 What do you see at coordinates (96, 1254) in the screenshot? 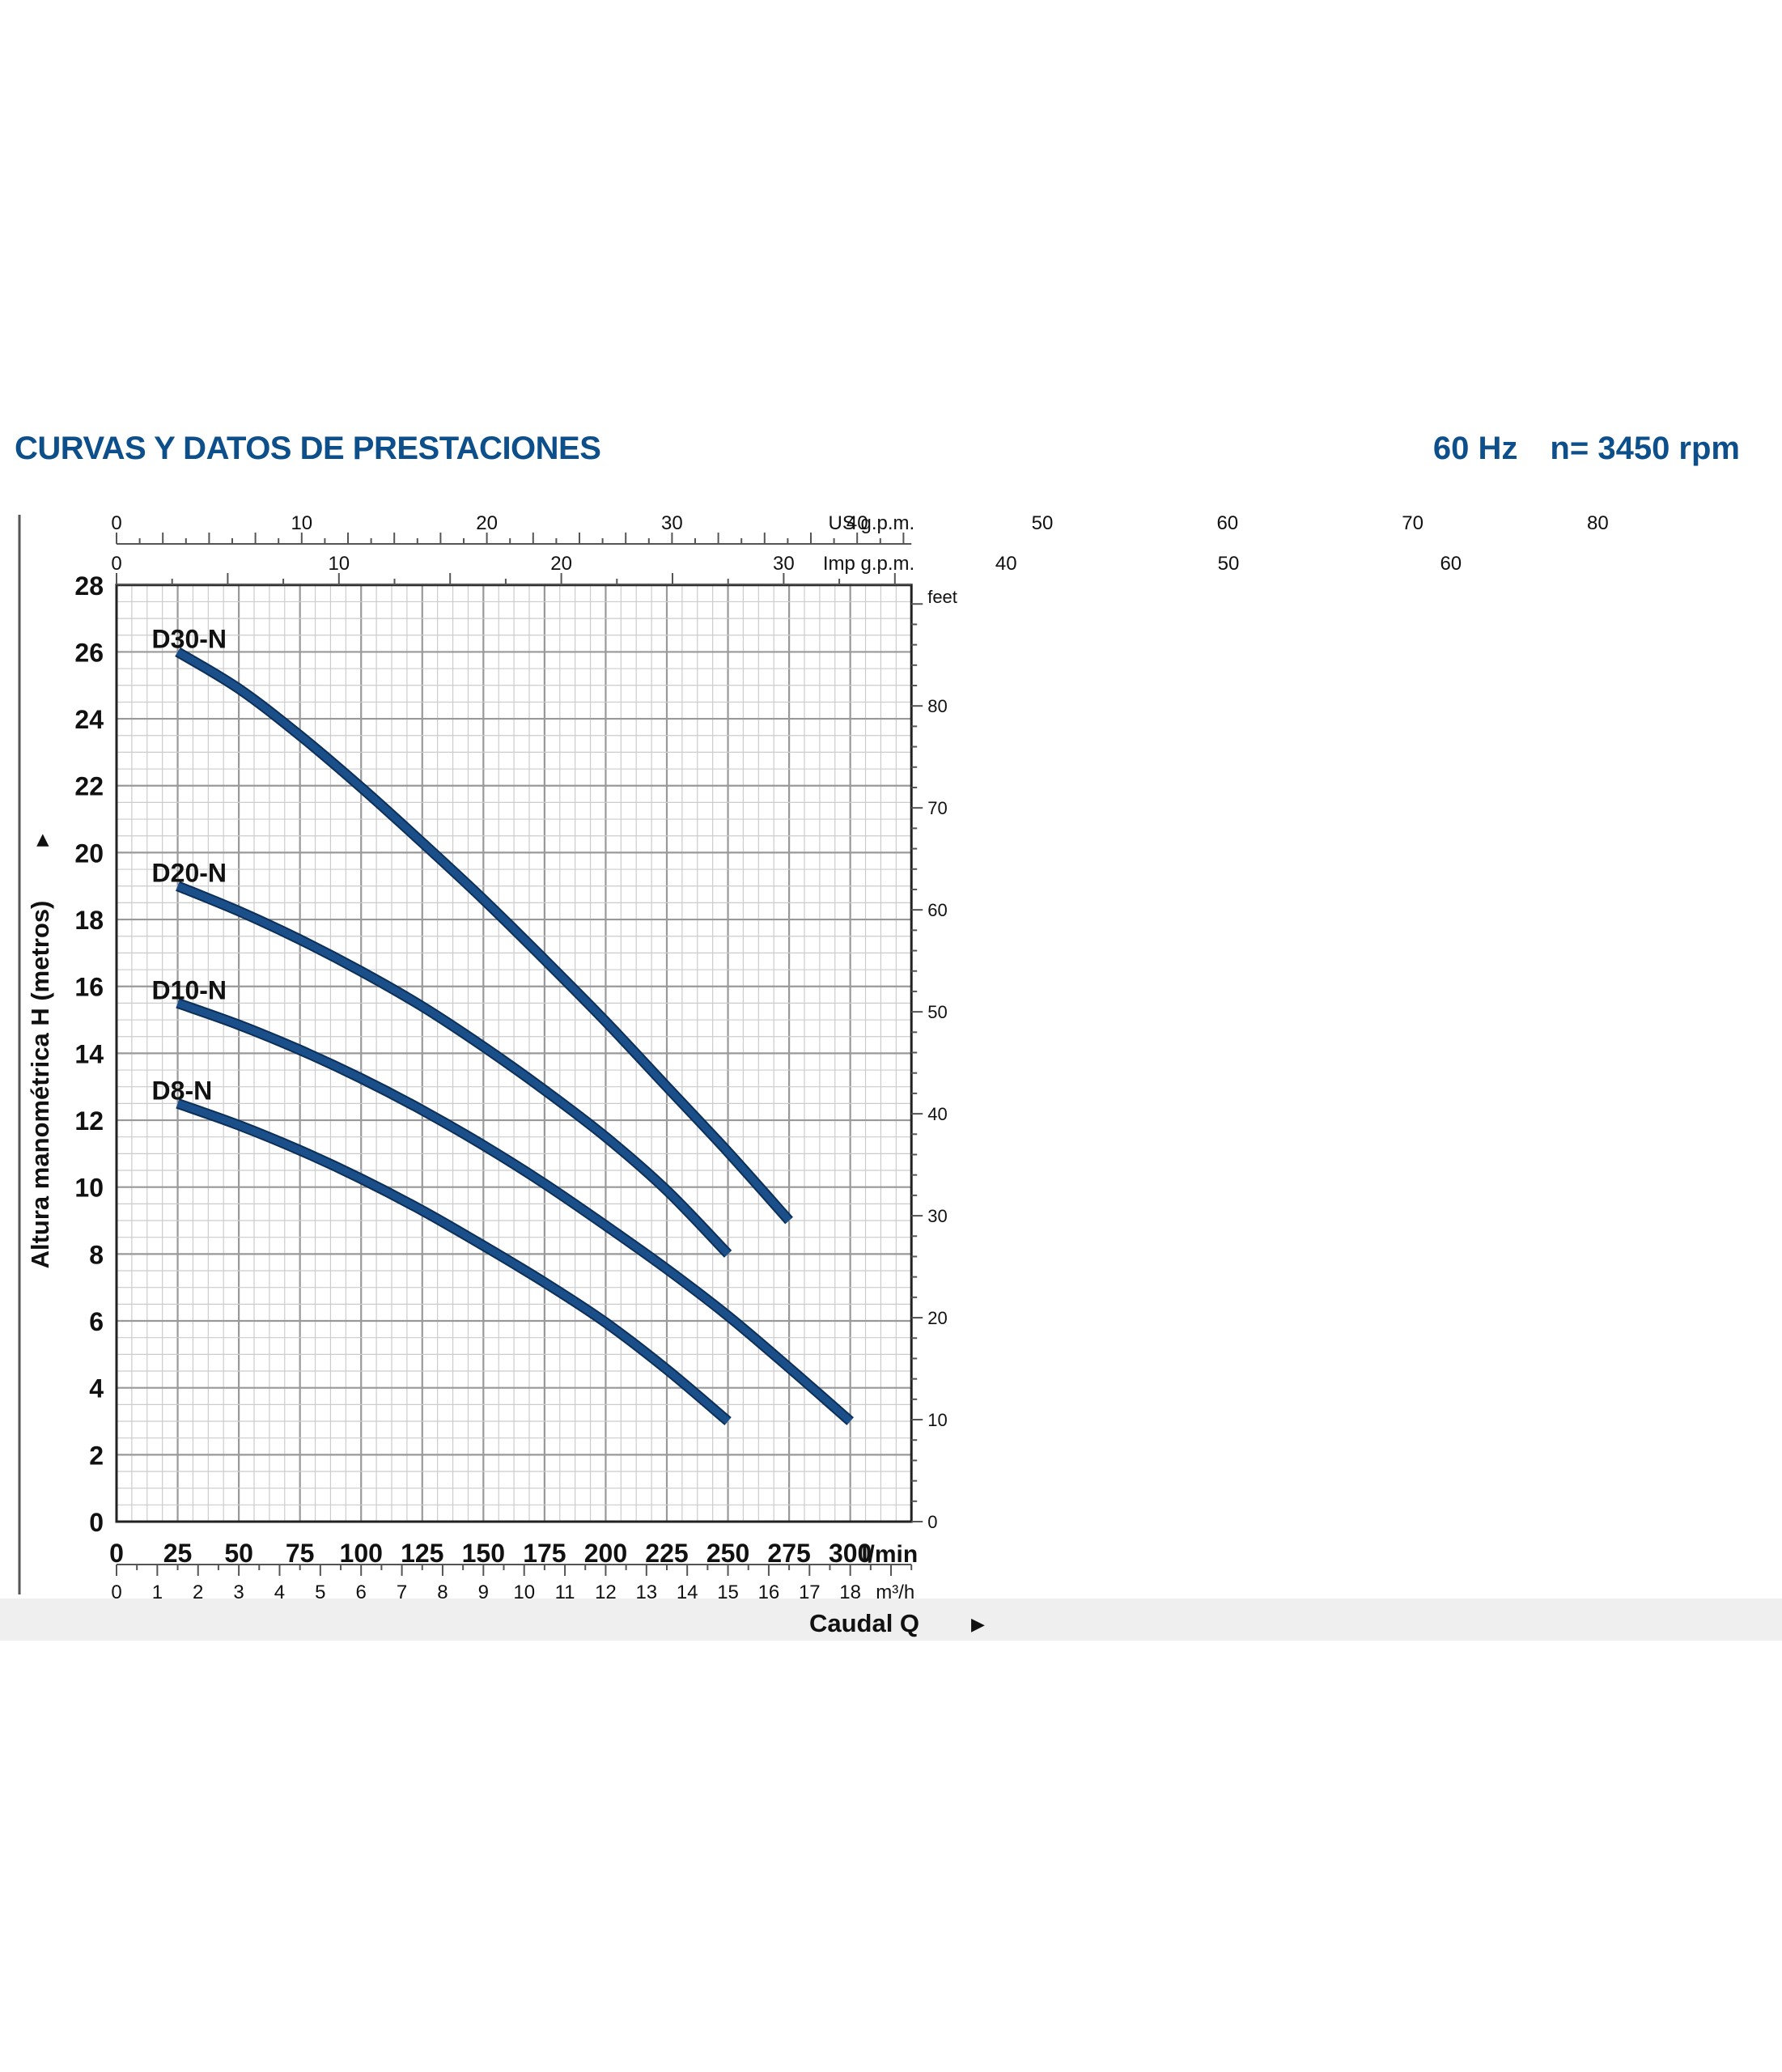
I see `y-tick-label: 8` at bounding box center [96, 1254].